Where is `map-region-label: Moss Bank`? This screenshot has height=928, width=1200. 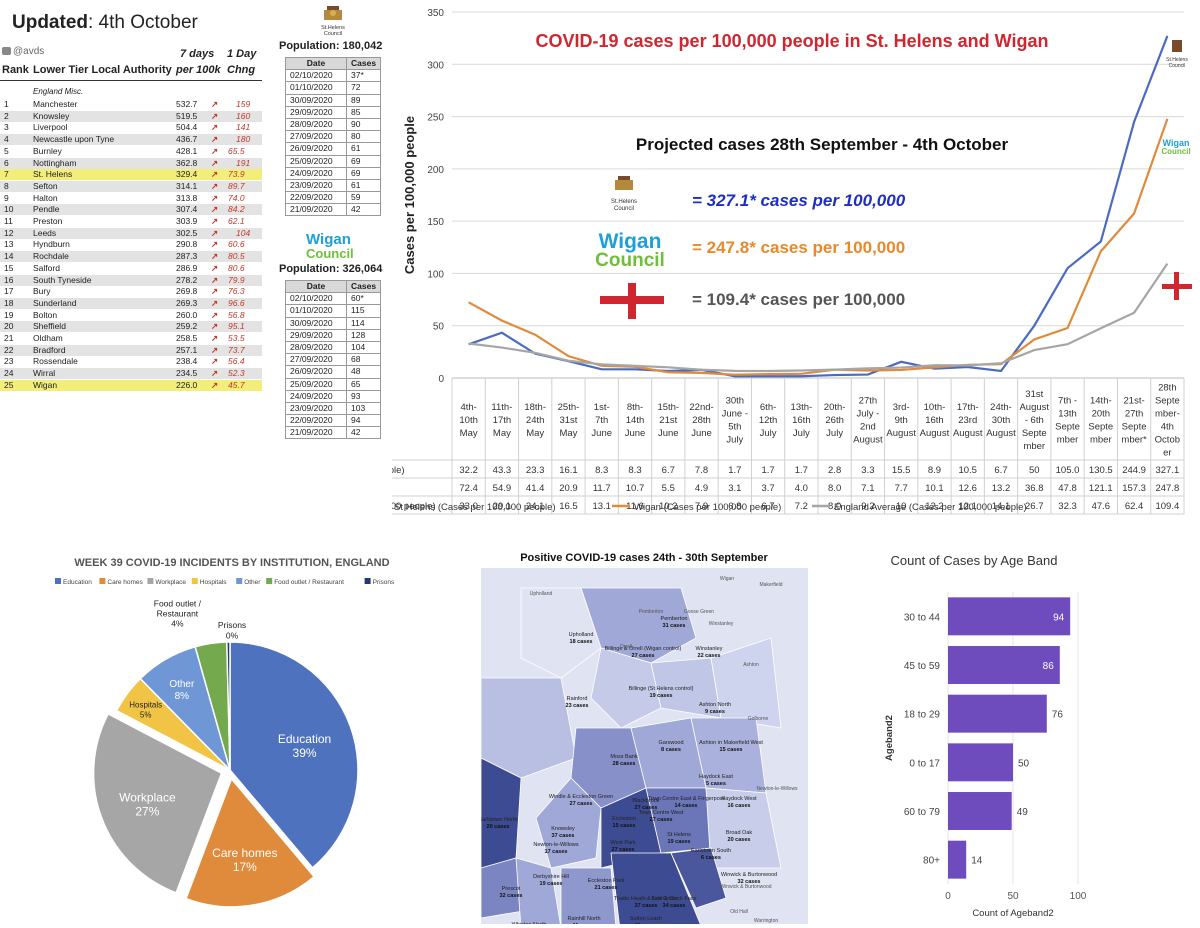
map-region-label: Moss Bank is located at coordinates (623, 757).